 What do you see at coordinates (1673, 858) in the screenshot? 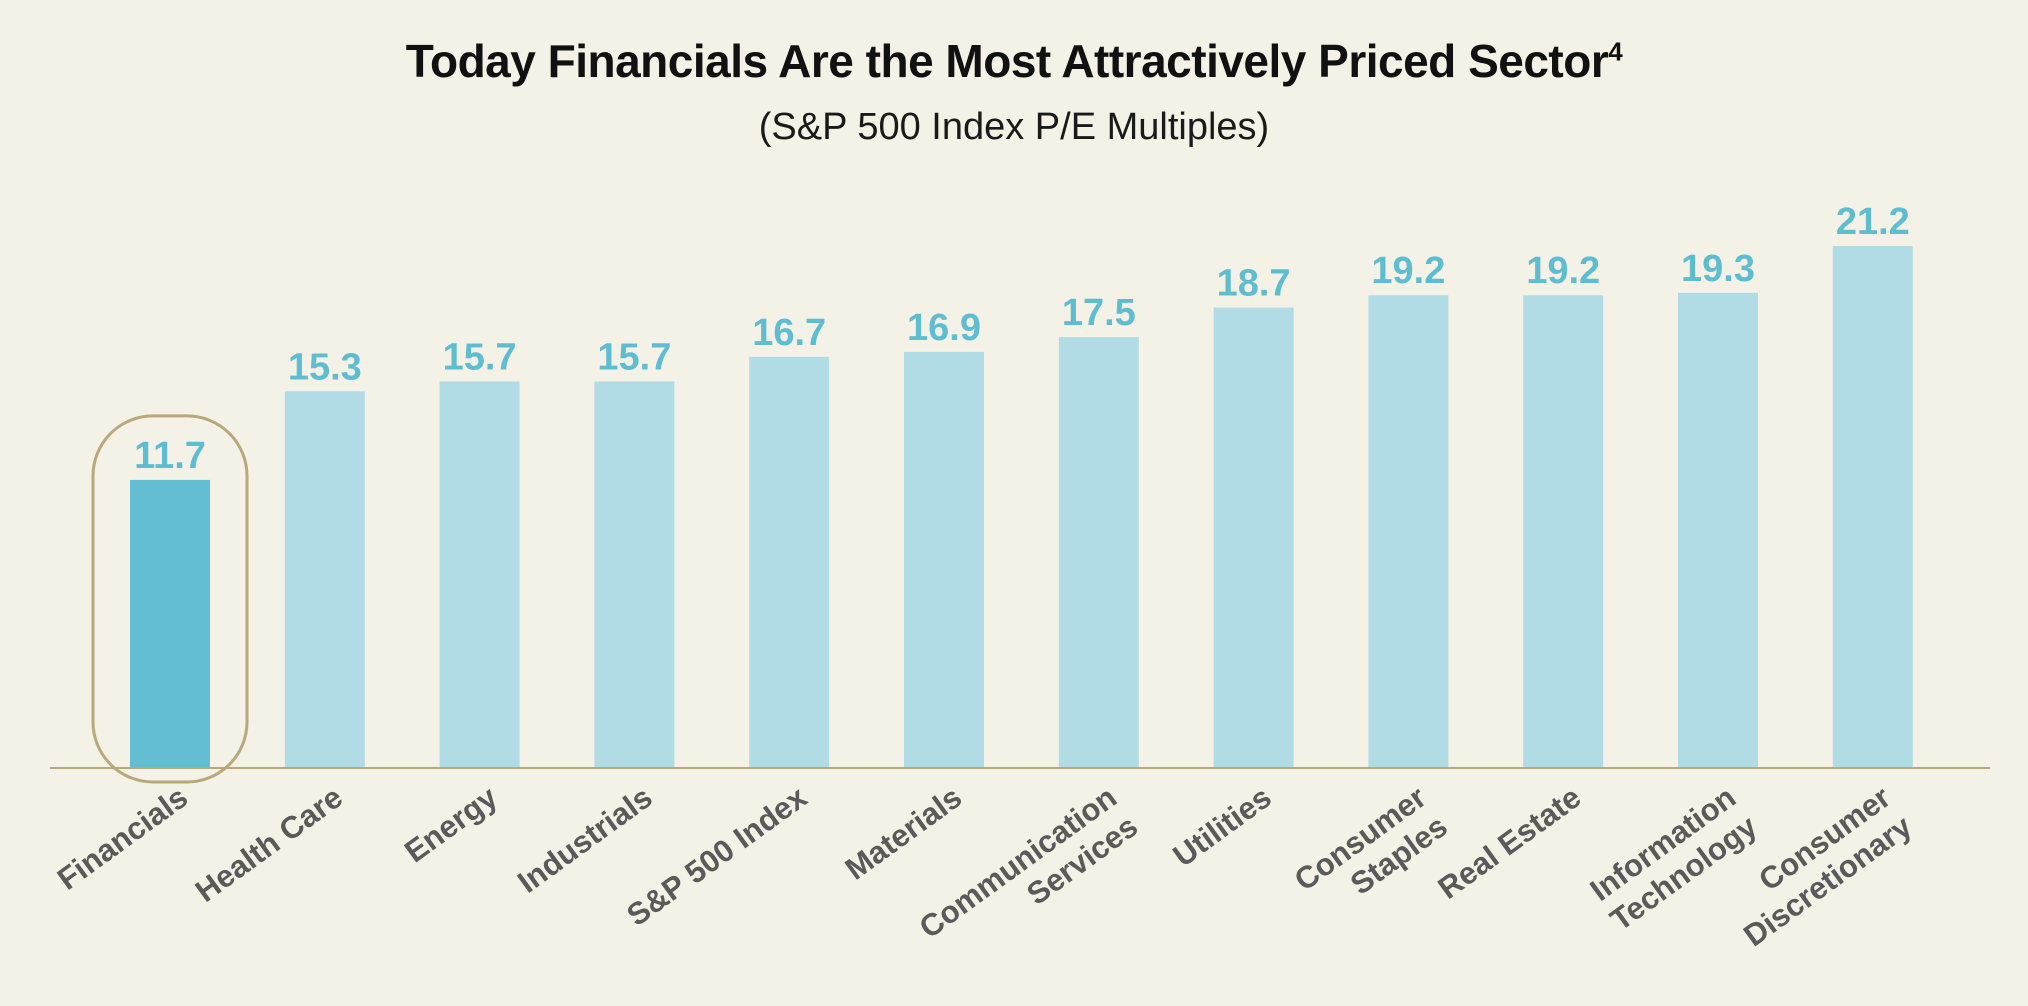
I see `x-tick-label: InformationTechnology` at bounding box center [1673, 858].